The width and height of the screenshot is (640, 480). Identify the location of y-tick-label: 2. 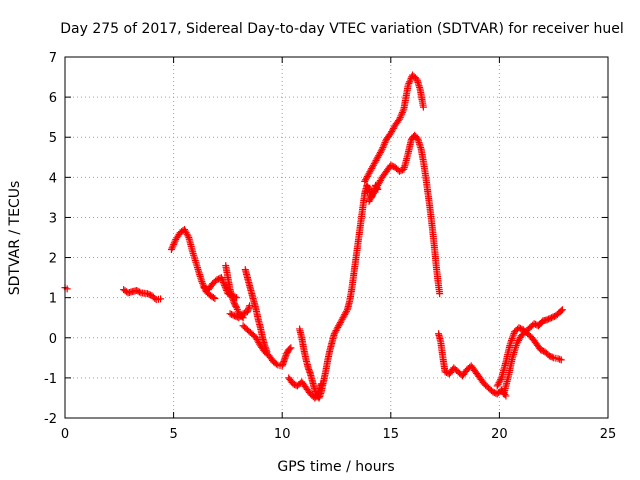
(53, 259).